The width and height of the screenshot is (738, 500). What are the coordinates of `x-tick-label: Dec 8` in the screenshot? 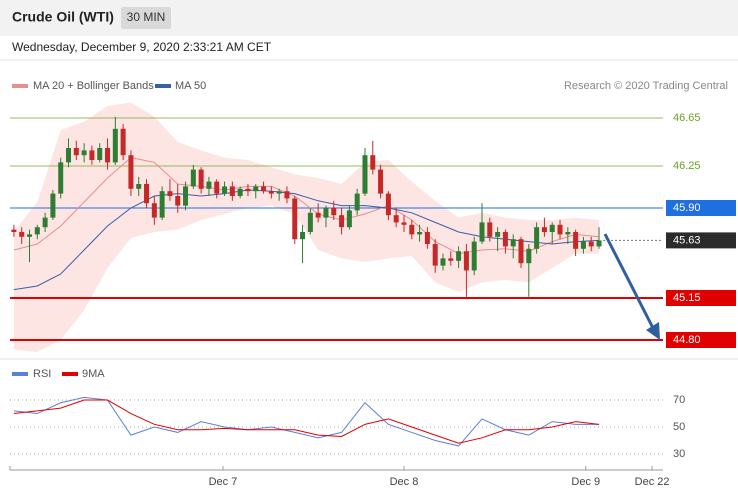 It's located at (404, 482).